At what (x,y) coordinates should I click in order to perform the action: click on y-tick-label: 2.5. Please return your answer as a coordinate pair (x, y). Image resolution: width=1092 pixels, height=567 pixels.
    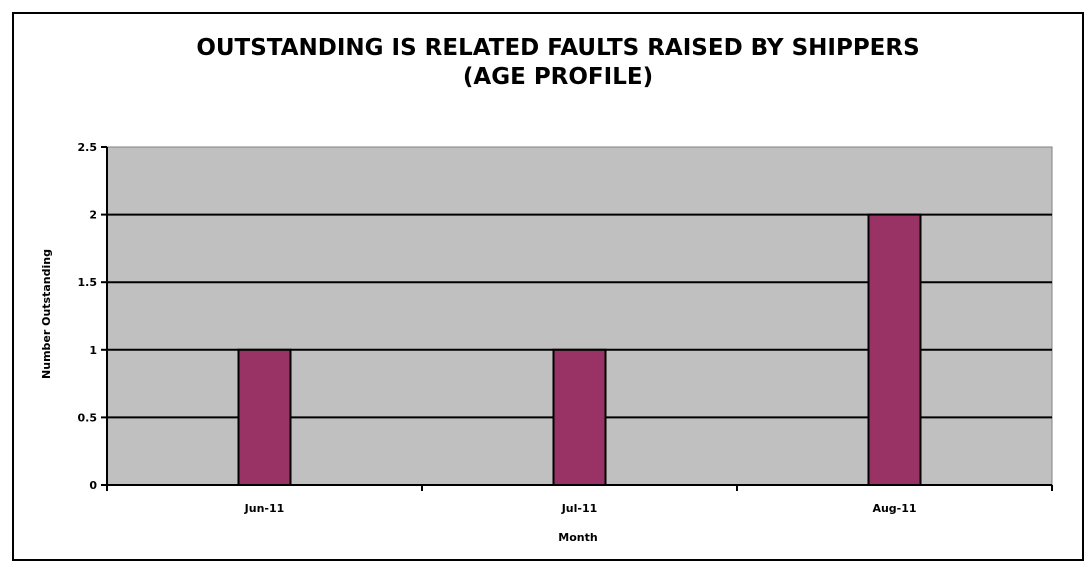
    Looking at the image, I should click on (88, 147).